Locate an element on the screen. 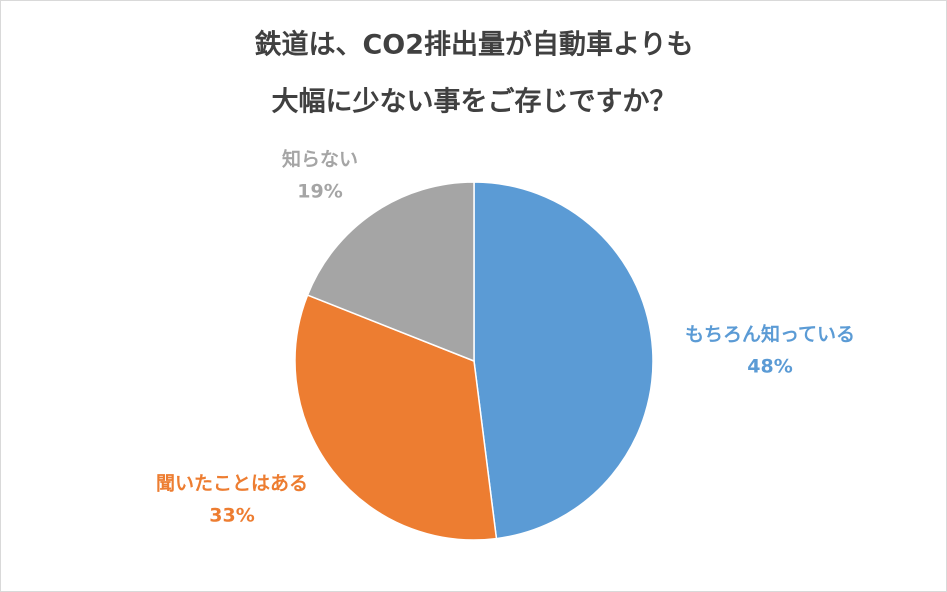  value-label: 19% is located at coordinates (319, 192).